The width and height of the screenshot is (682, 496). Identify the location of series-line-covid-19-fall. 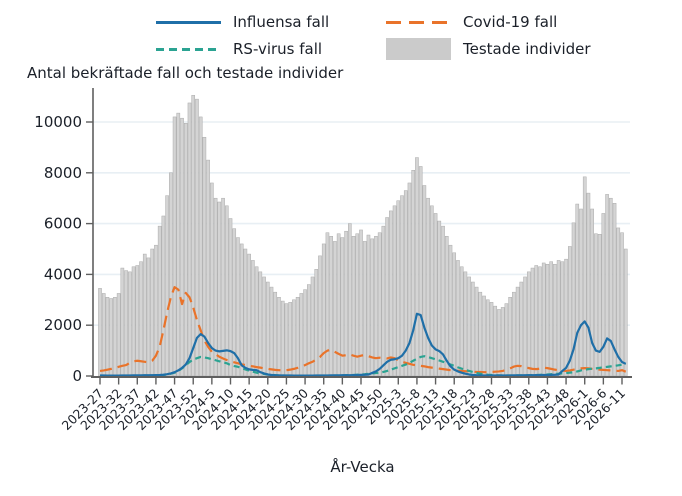
(363, 330).